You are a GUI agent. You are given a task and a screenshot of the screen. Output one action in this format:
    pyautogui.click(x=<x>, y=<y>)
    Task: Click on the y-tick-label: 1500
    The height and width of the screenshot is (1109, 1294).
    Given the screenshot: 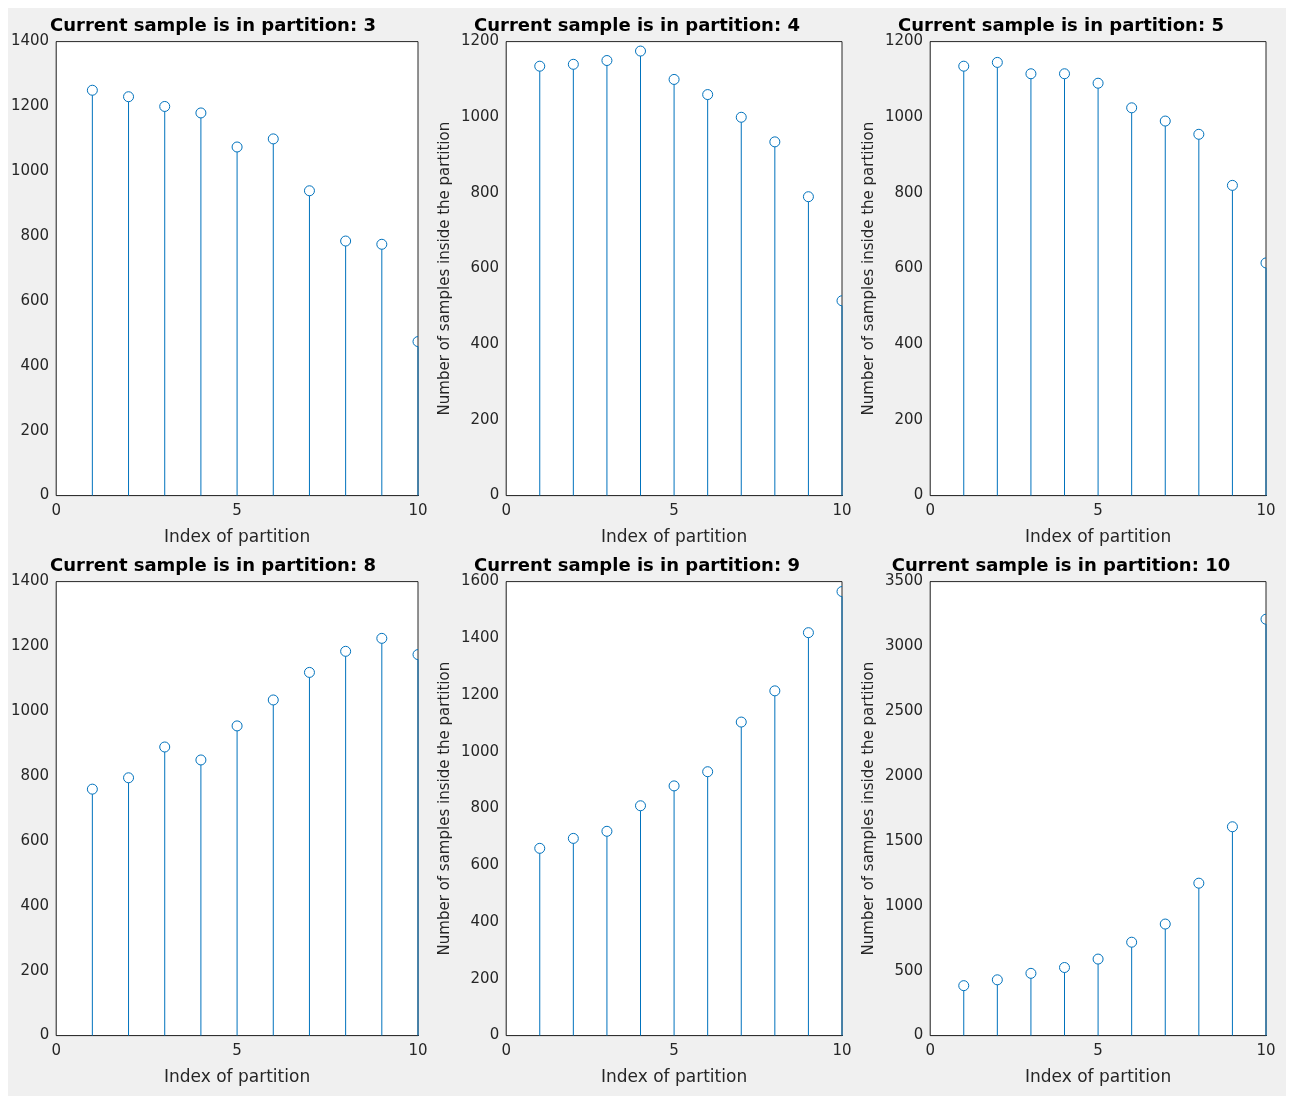 What is the action you would take?
    pyautogui.click(x=904, y=839)
    